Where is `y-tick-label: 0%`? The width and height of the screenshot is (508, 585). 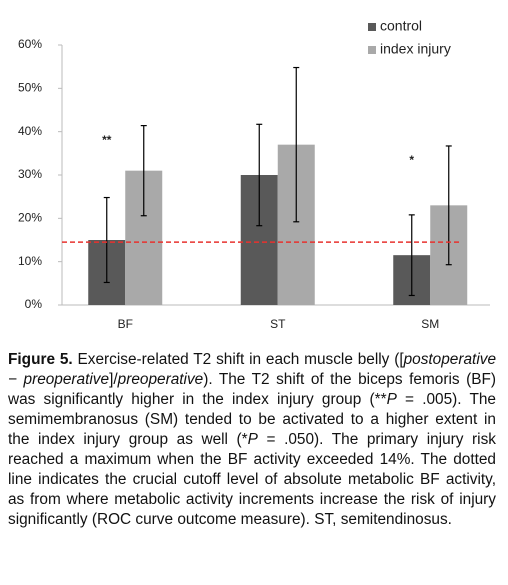 y-tick-label: 0% is located at coordinates (34, 304).